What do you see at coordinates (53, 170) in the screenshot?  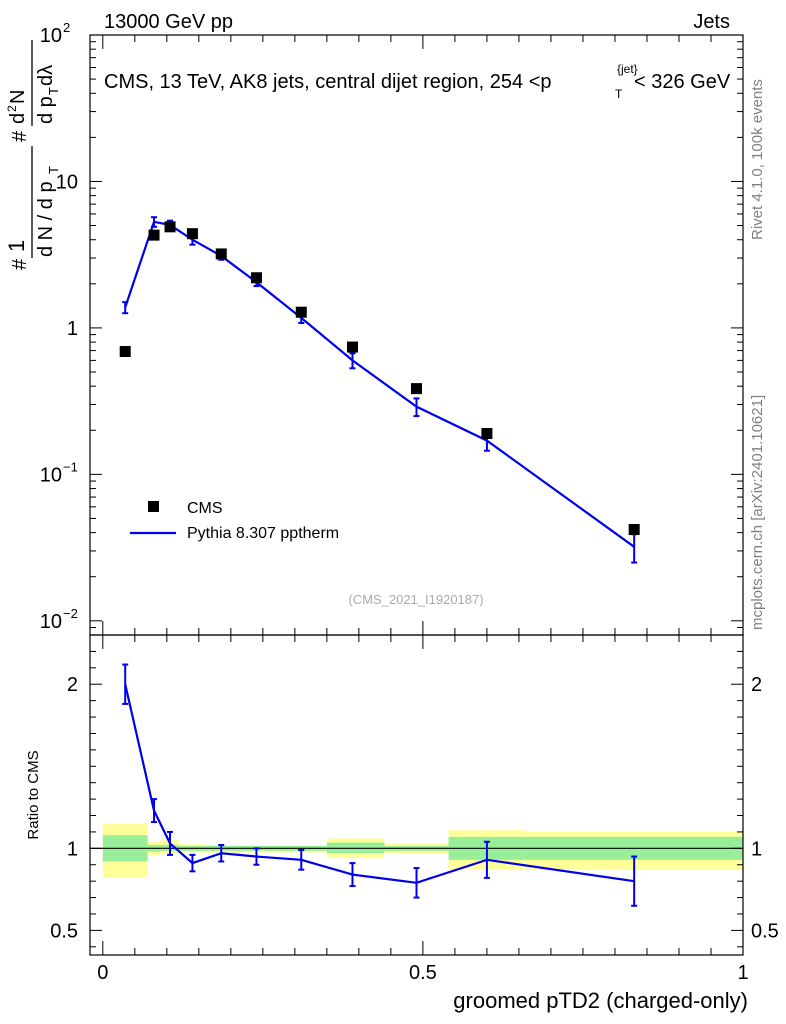 I see `y-label-denominator-sub: T` at bounding box center [53, 170].